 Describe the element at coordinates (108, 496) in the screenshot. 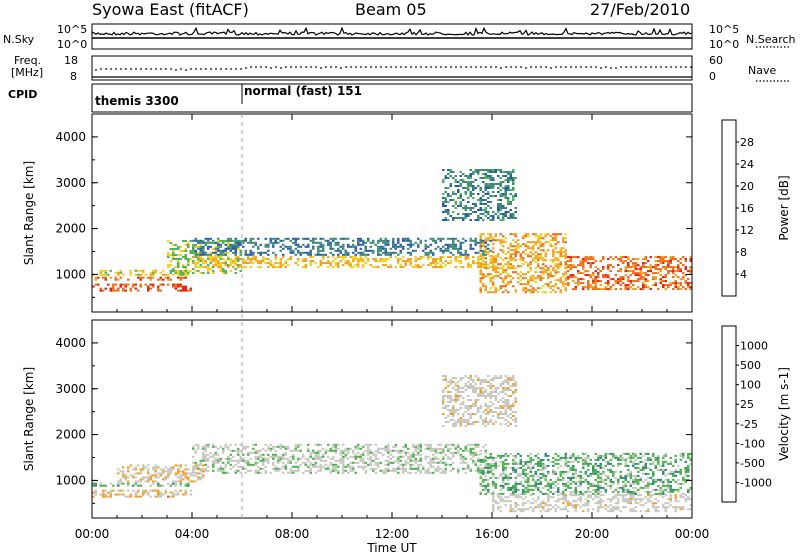

I see `velocity-echo-band-0-cell` at that location.